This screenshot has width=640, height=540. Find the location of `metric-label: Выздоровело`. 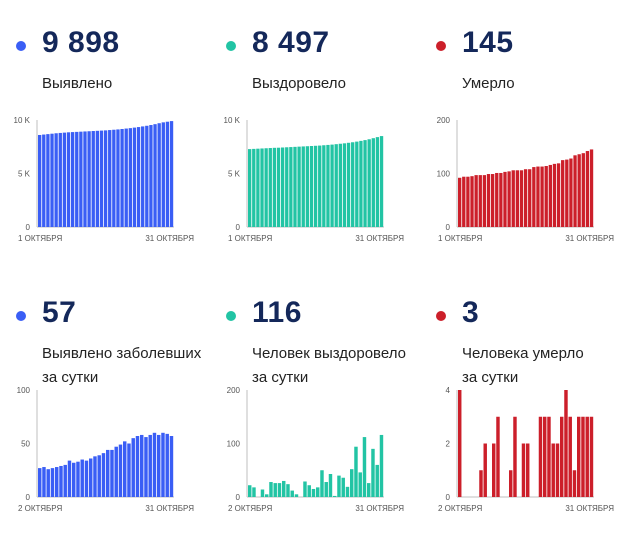

metric-label: Выздоровело is located at coordinates (299, 84).